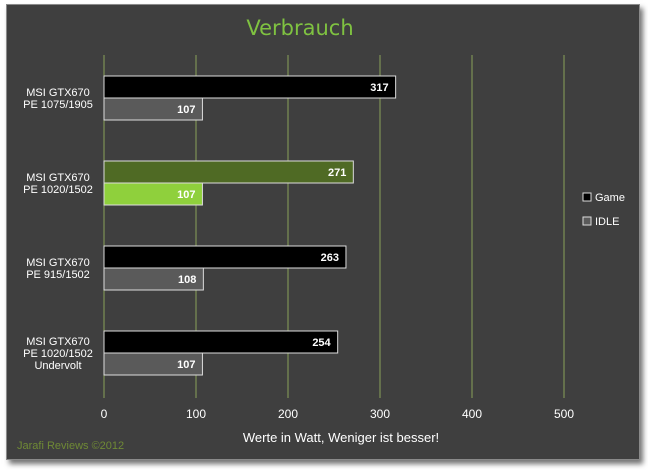  I want to click on data-label: 108, so click(187, 280).